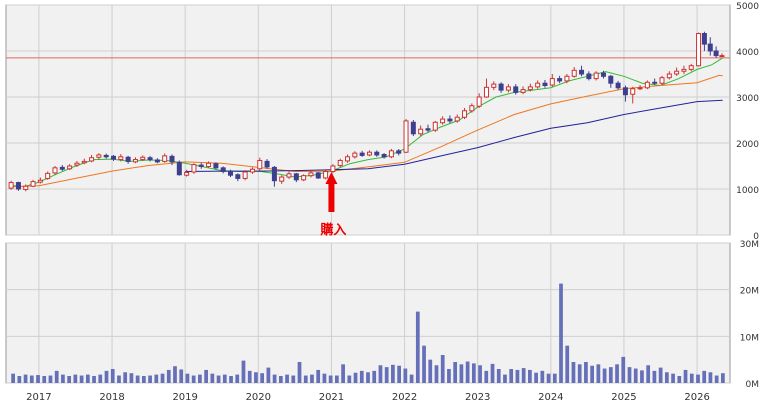 The image size is (762, 410). Describe the element at coordinates (747, 53) in the screenshot. I see `price-y-tick-label: 4000` at that location.